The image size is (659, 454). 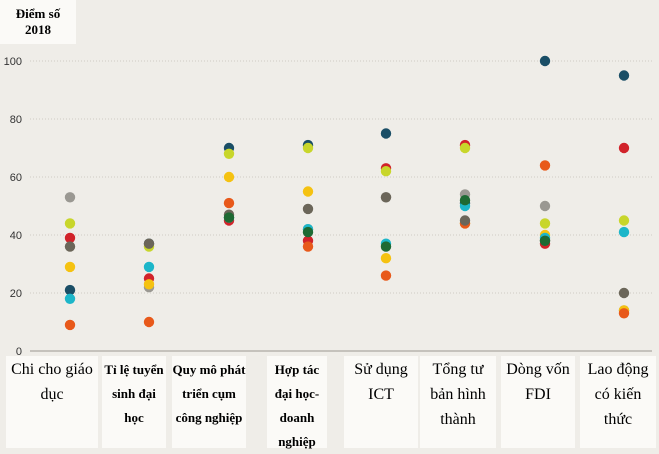 What do you see at coordinates (624, 293) in the screenshot?
I see `point-s7-c7` at bounding box center [624, 293].